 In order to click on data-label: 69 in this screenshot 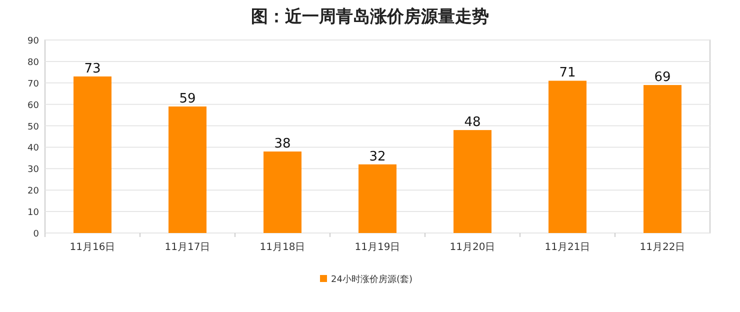, I will do `click(662, 78)`.